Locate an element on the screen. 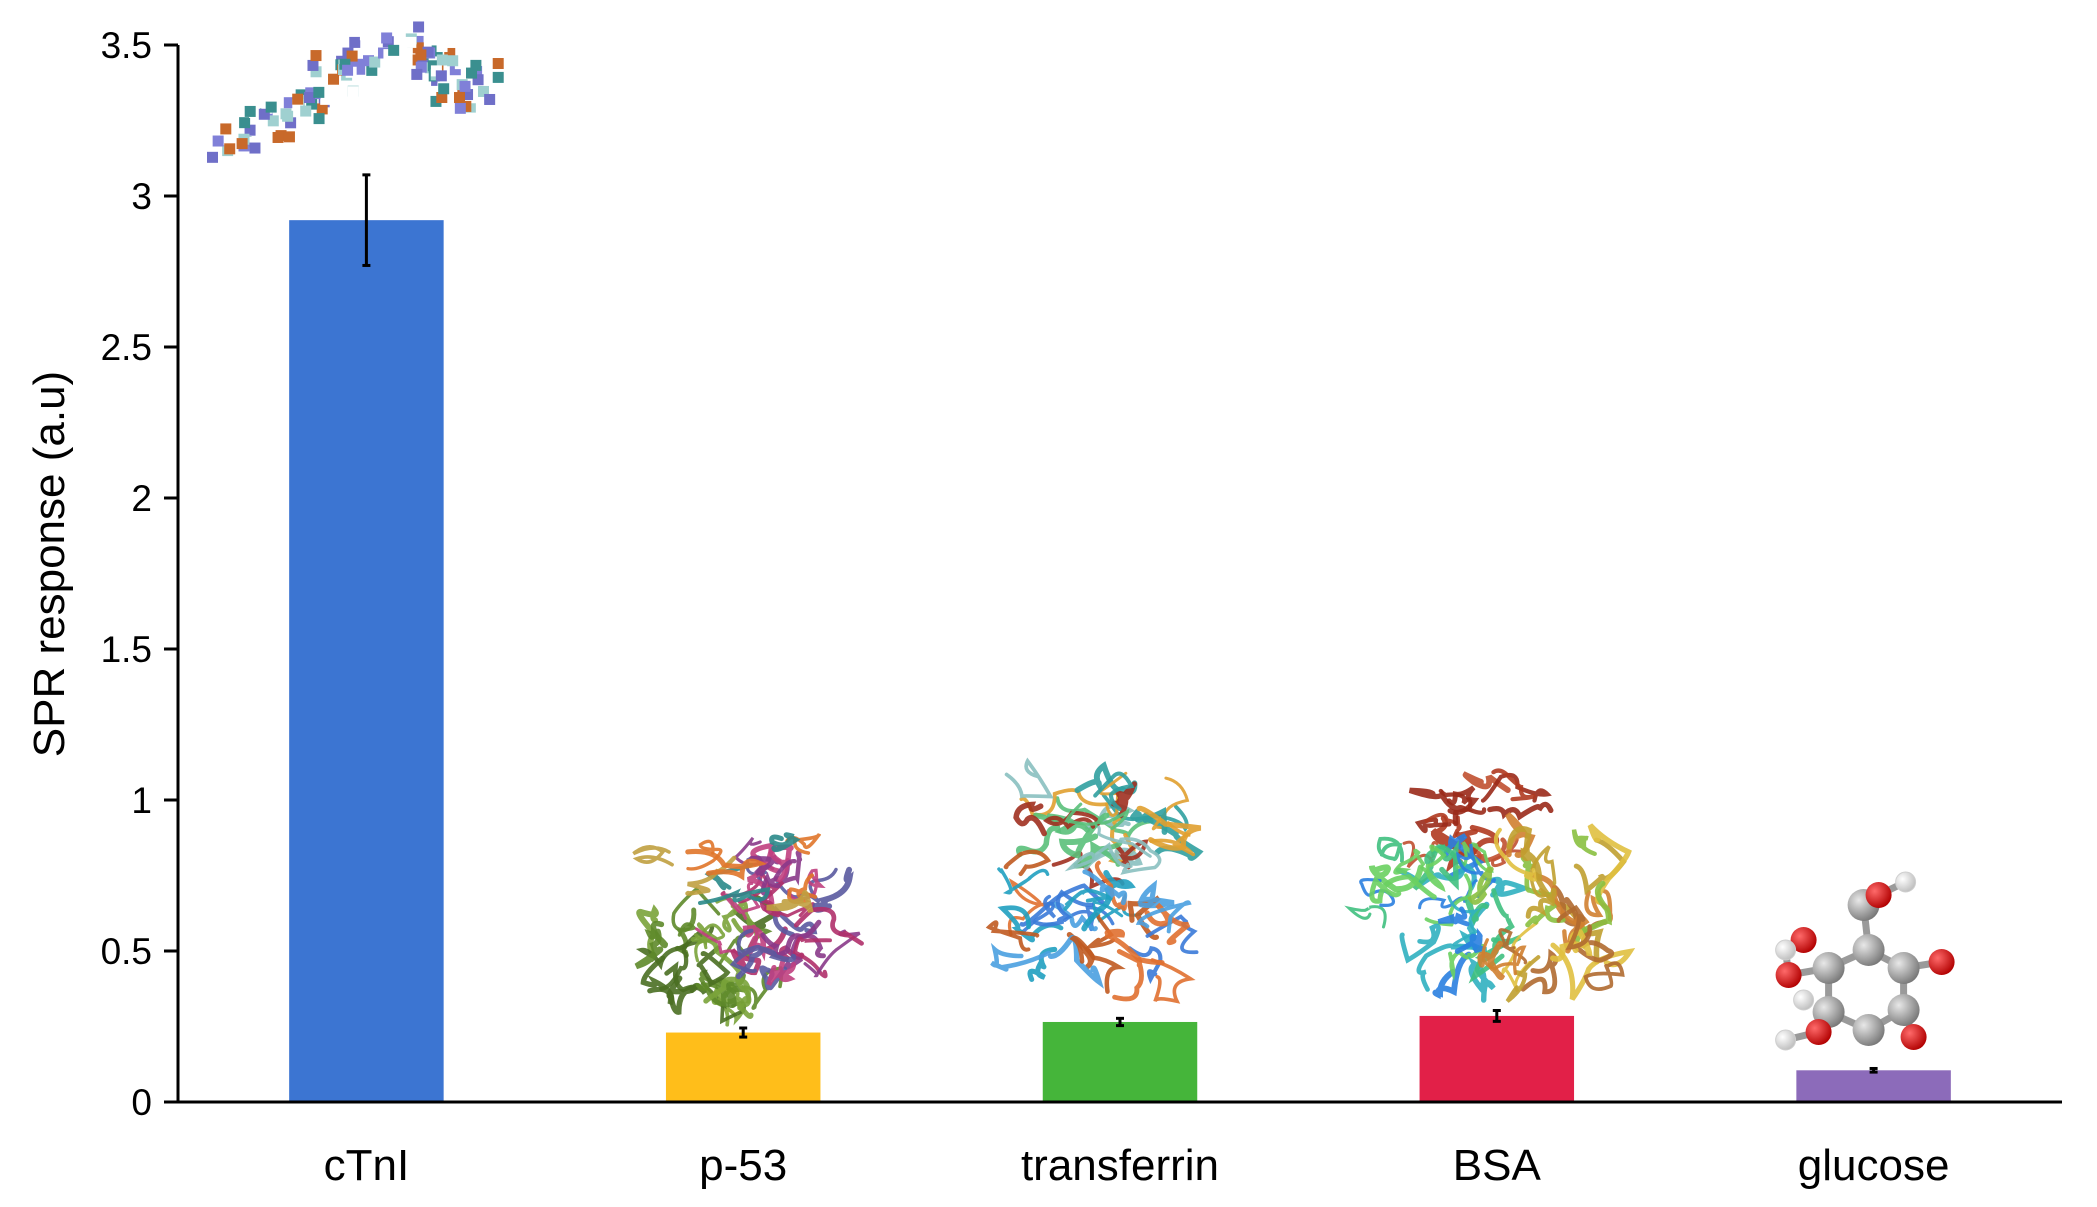 This screenshot has width=2097, height=1207. y-tick-label: 2.5 is located at coordinates (126, 347).